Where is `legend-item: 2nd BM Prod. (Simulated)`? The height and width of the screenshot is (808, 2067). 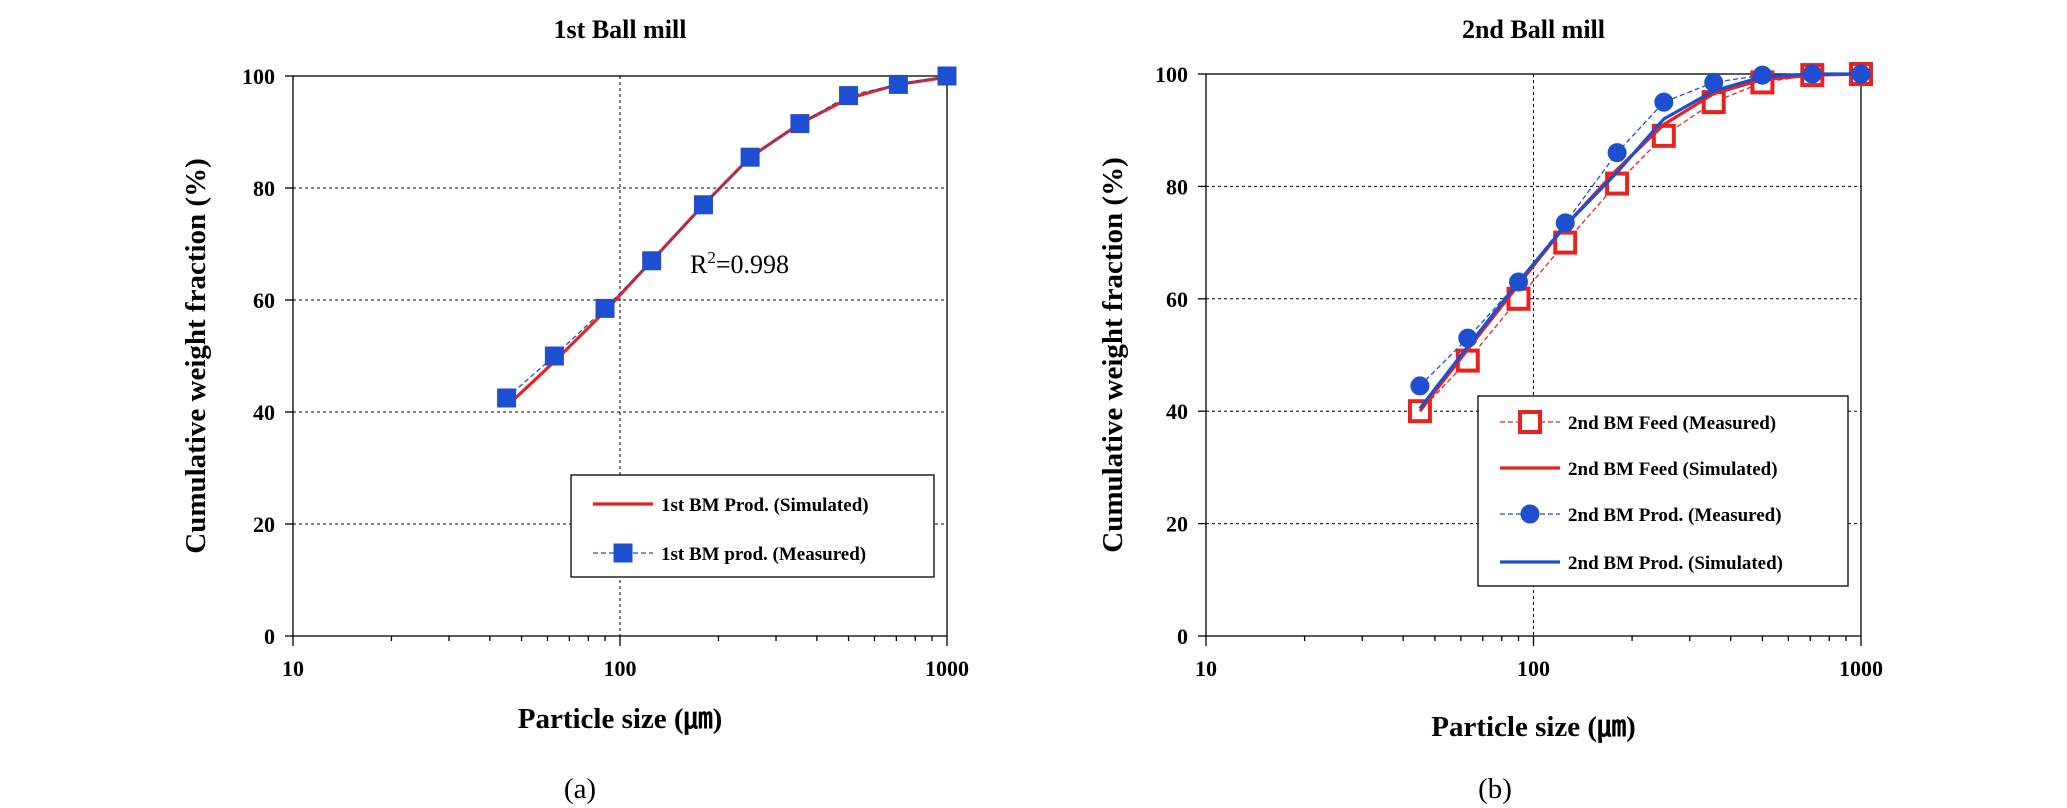
legend-item: 2nd BM Prod. (Simulated) is located at coordinates (1641, 563).